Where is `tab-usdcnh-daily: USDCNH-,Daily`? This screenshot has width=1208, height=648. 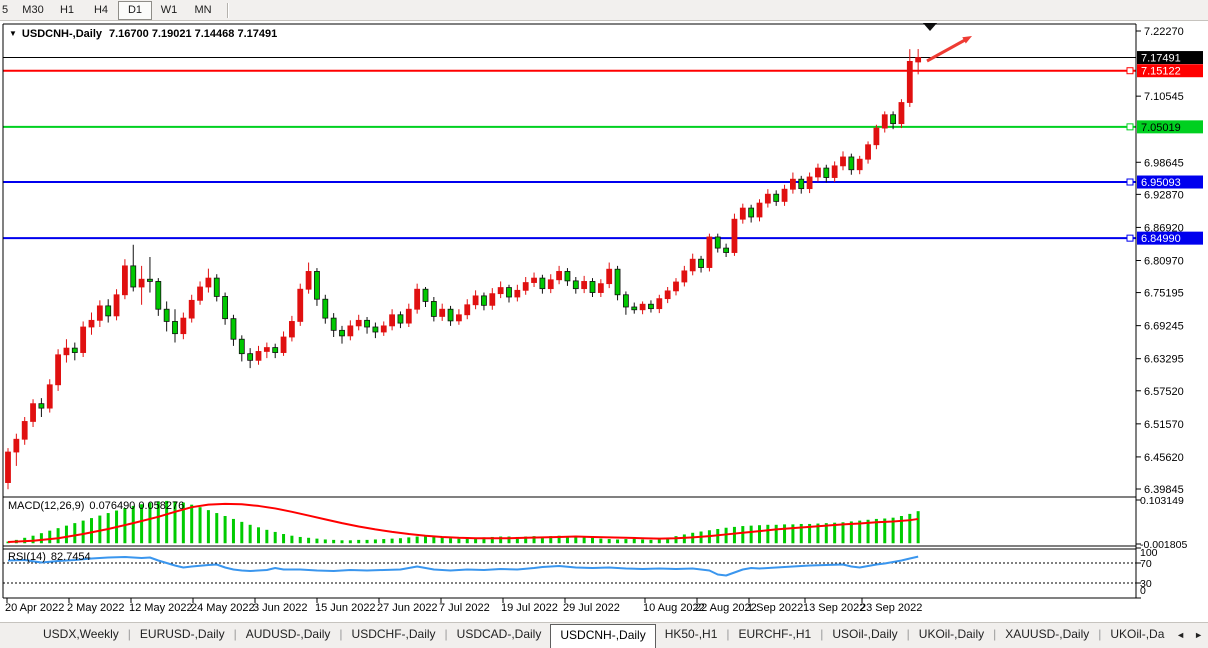 tab-usdcnh-daily: USDCNH-,Daily is located at coordinates (603, 636).